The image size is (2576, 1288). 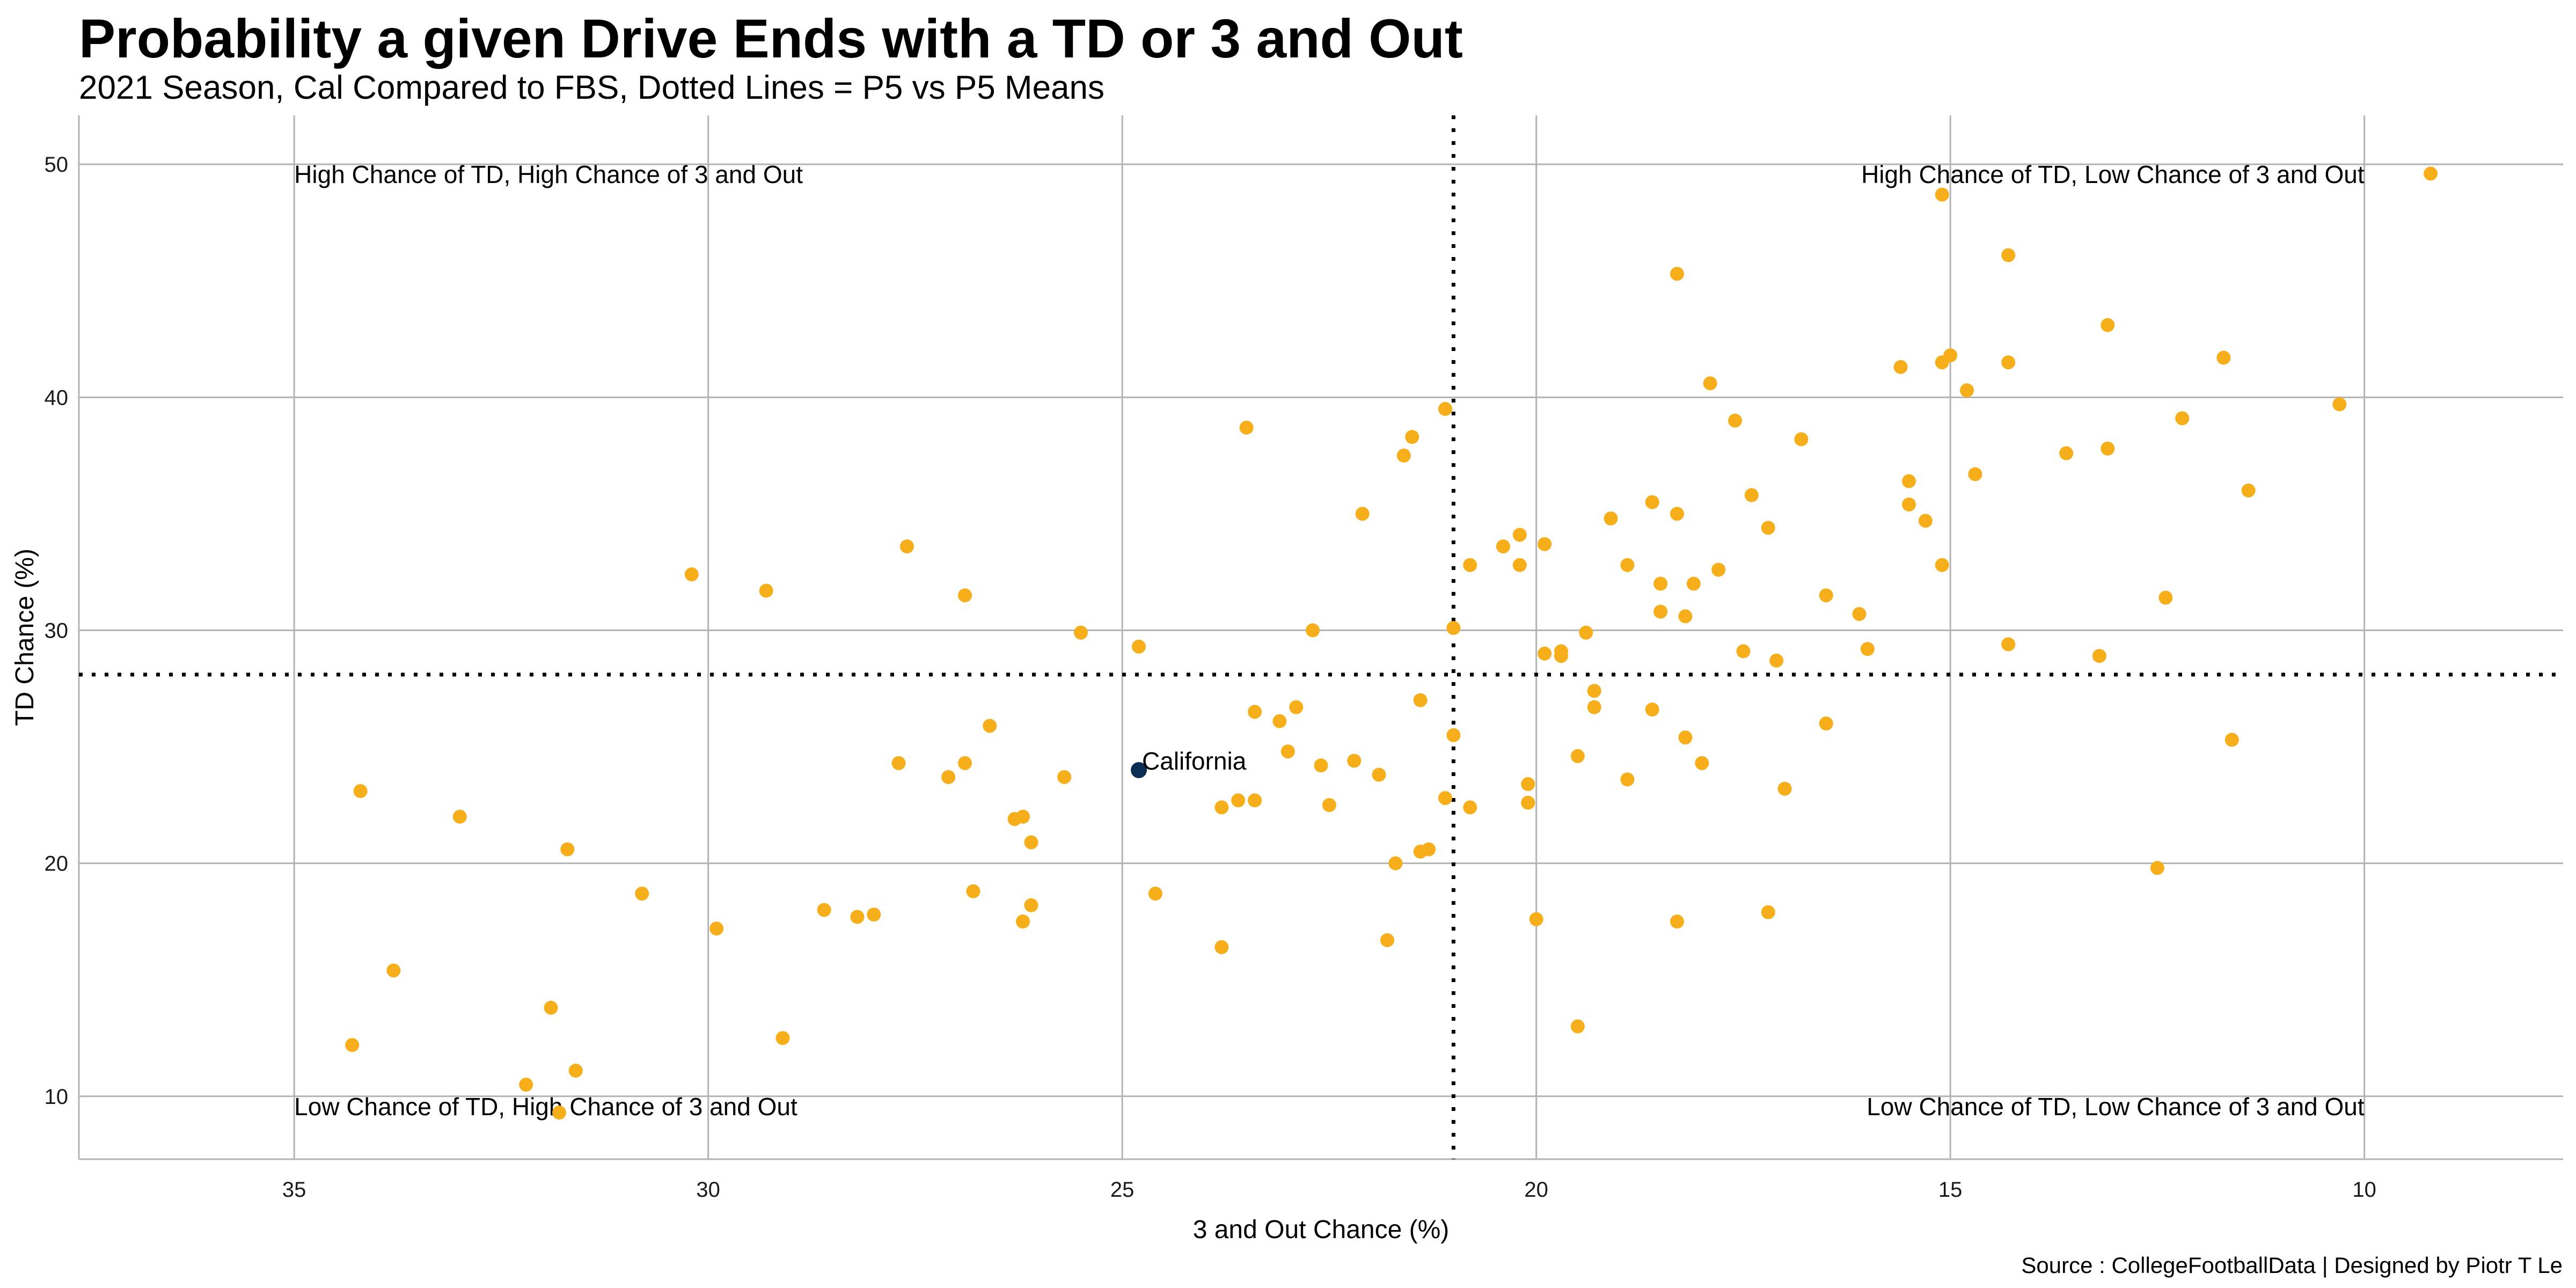 What do you see at coordinates (1321, 1230) in the screenshot?
I see `x-axis-title: 3 and Out Chance (%)` at bounding box center [1321, 1230].